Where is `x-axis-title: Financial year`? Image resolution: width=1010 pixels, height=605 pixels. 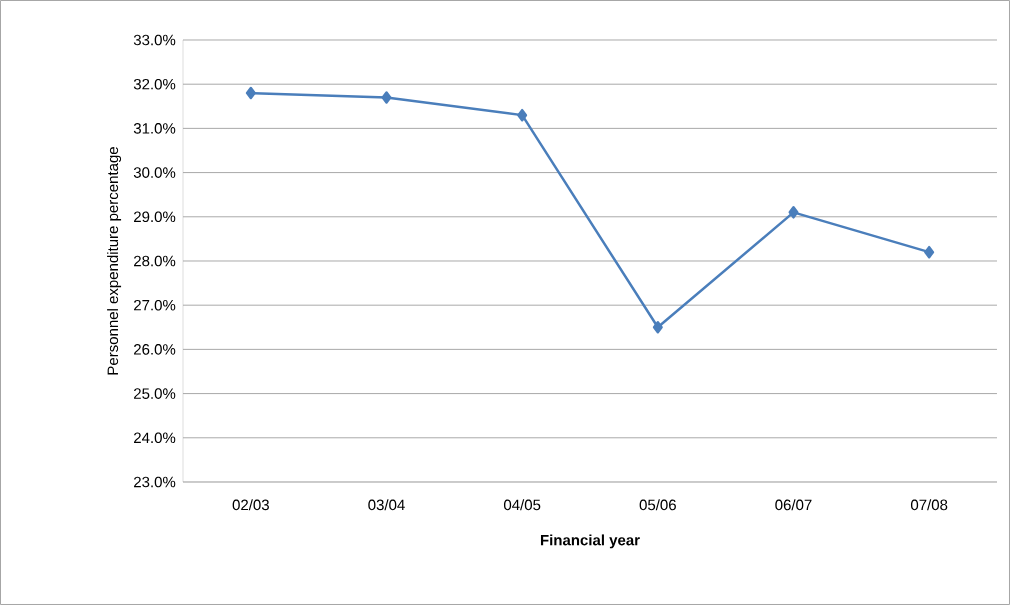 x-axis-title: Financial year is located at coordinates (590, 541).